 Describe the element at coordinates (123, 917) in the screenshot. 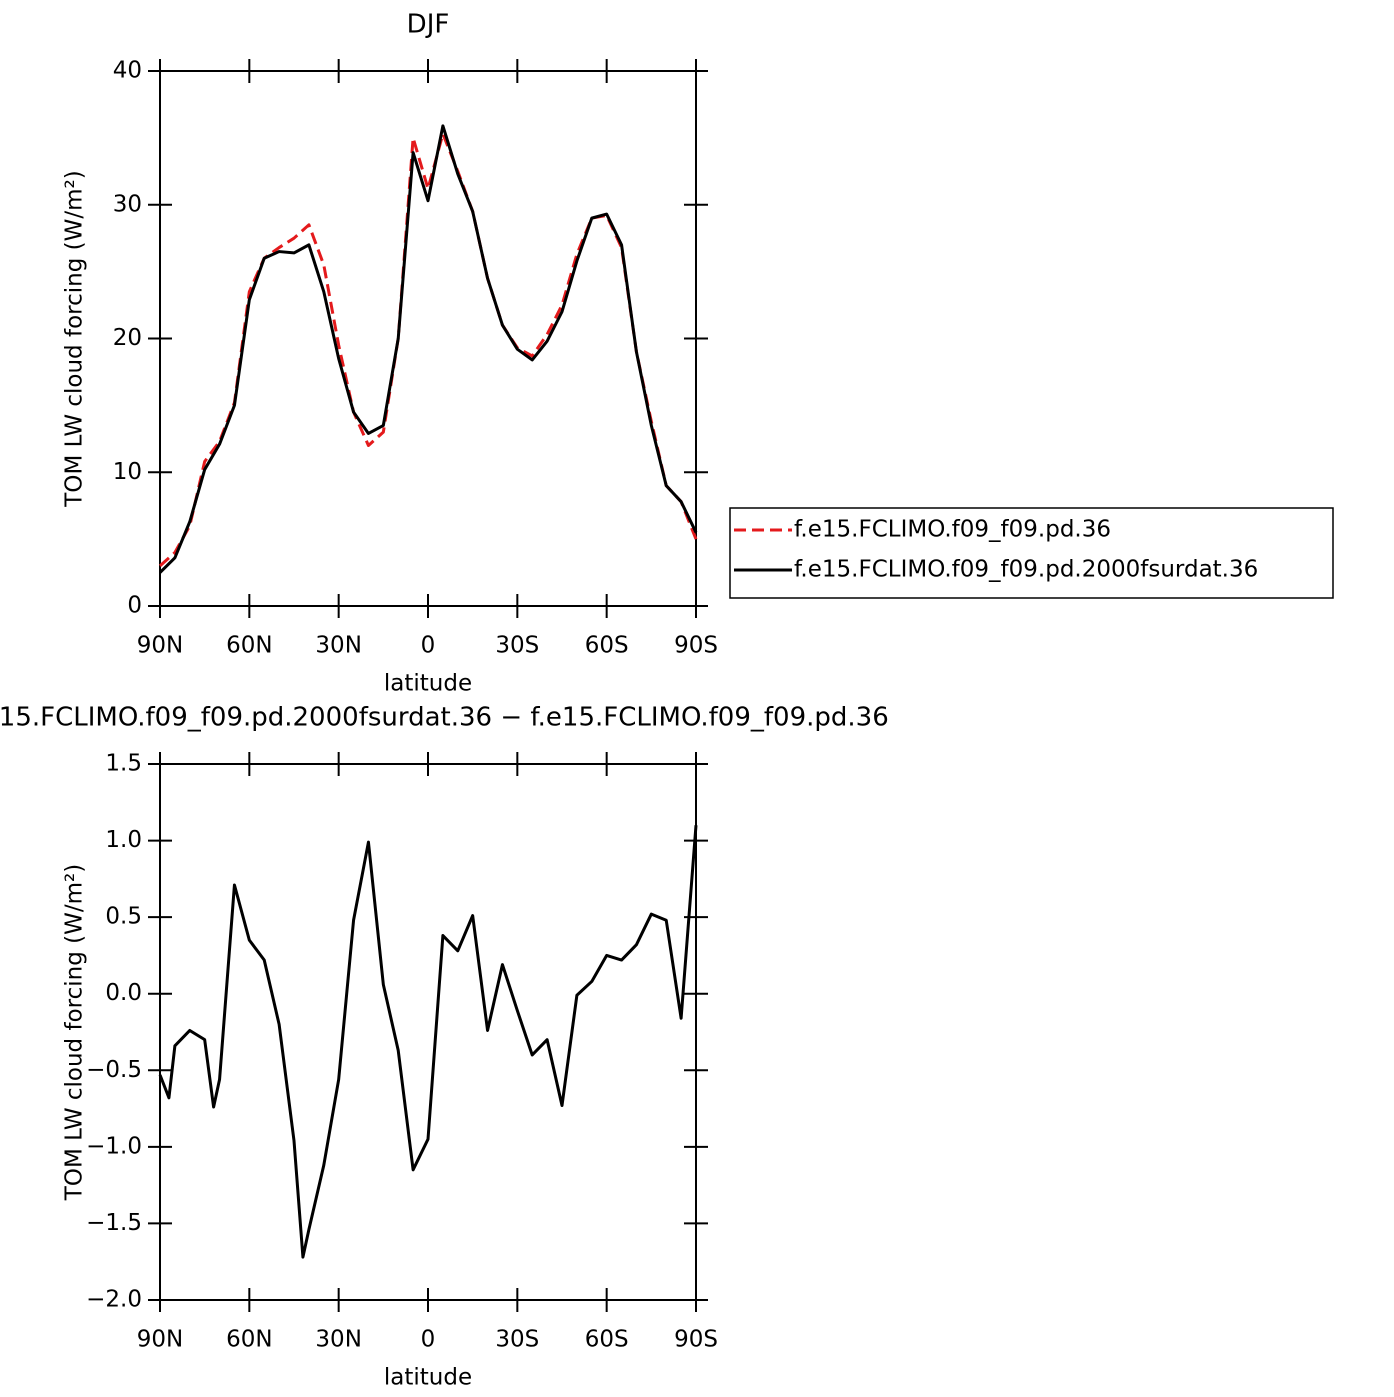

I see `y-tick-label: 0.5` at that location.